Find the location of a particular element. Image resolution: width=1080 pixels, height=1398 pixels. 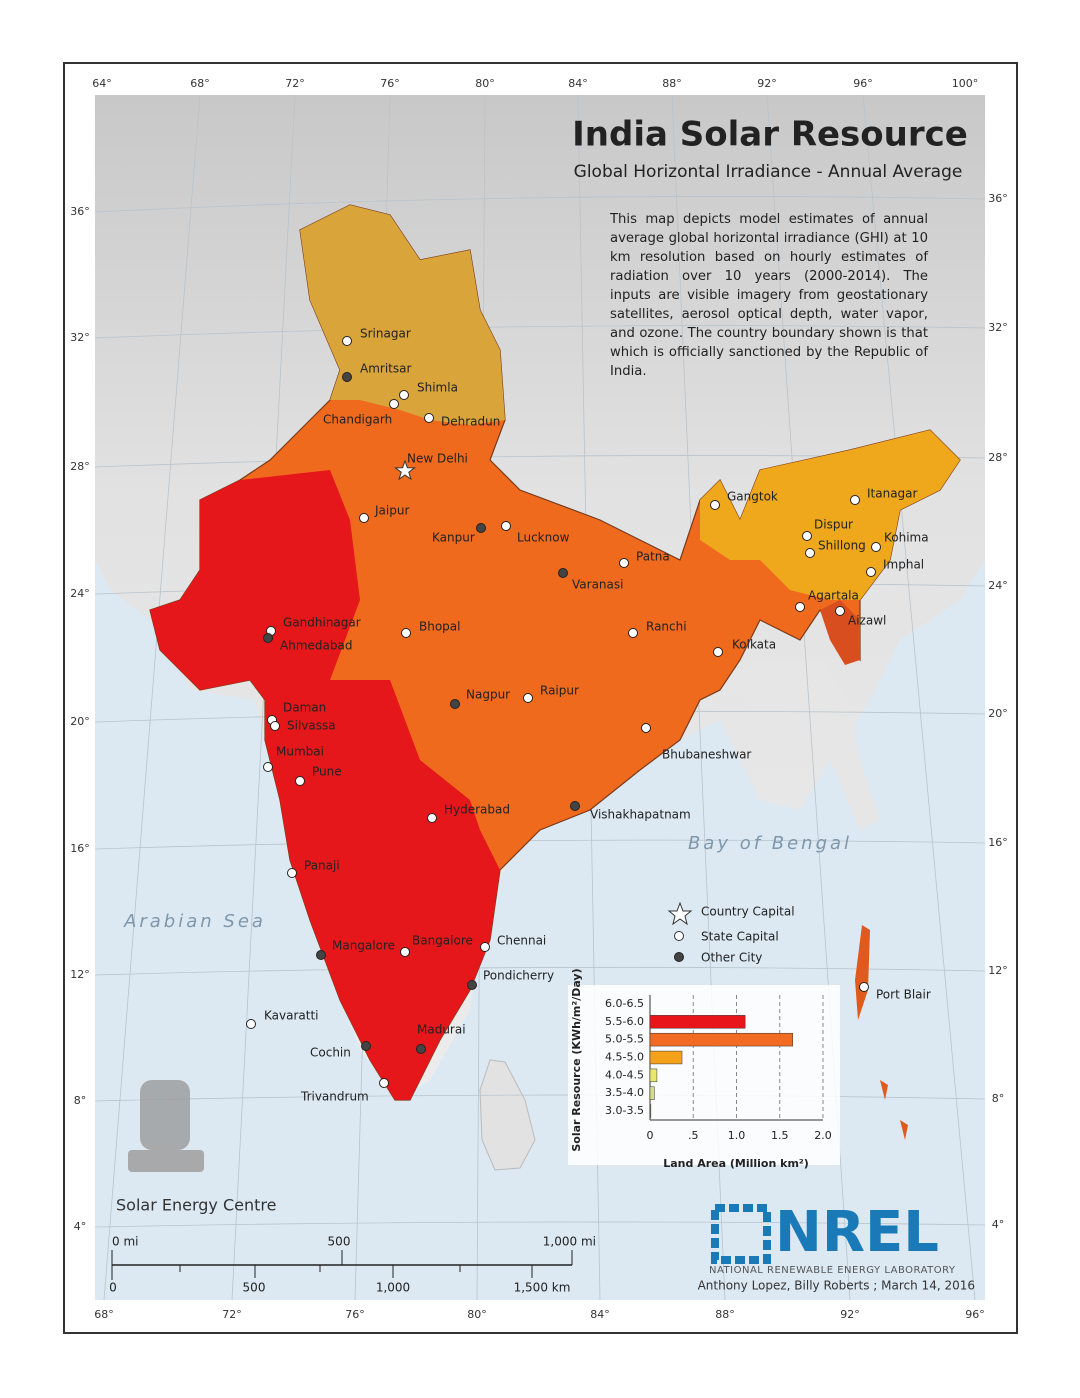

graticule-label: 28° is located at coordinates (80, 466).